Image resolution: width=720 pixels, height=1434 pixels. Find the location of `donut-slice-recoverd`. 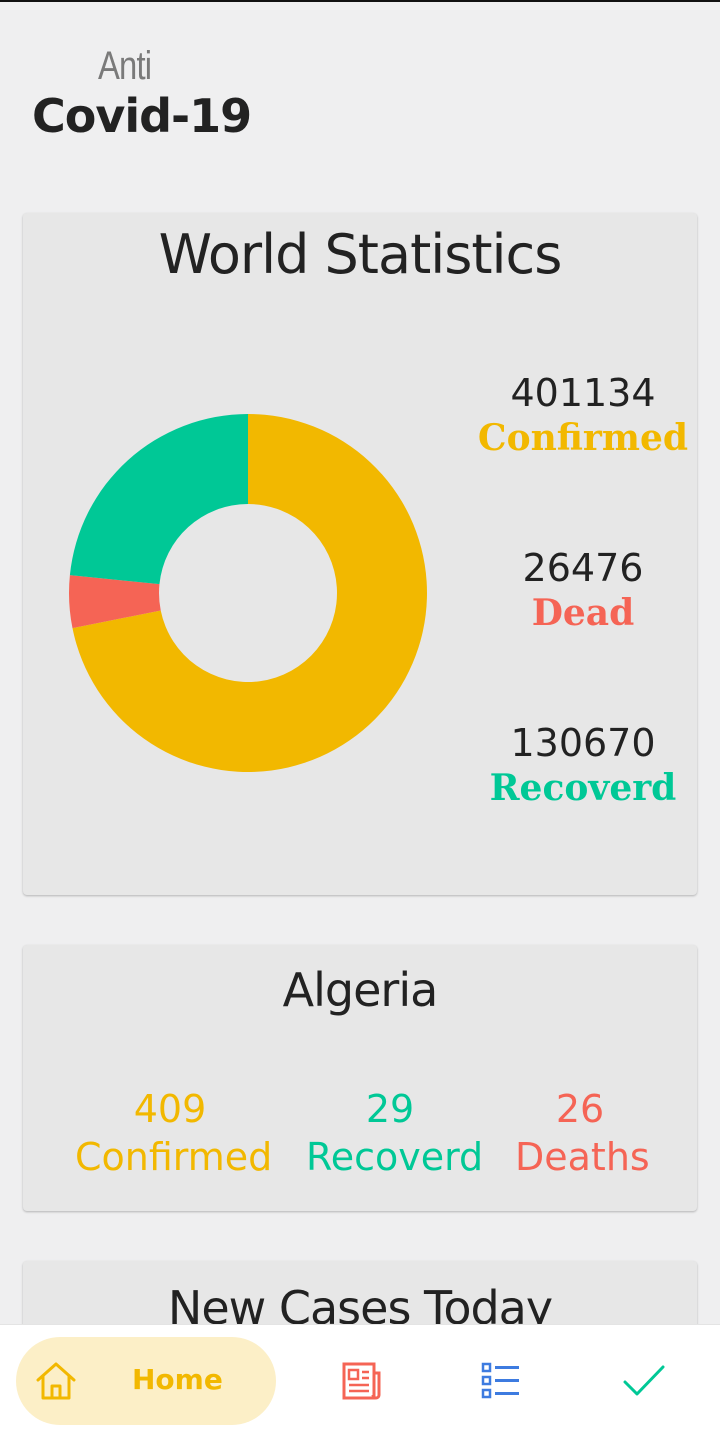

donut-slice-recoverd is located at coordinates (158, 499).